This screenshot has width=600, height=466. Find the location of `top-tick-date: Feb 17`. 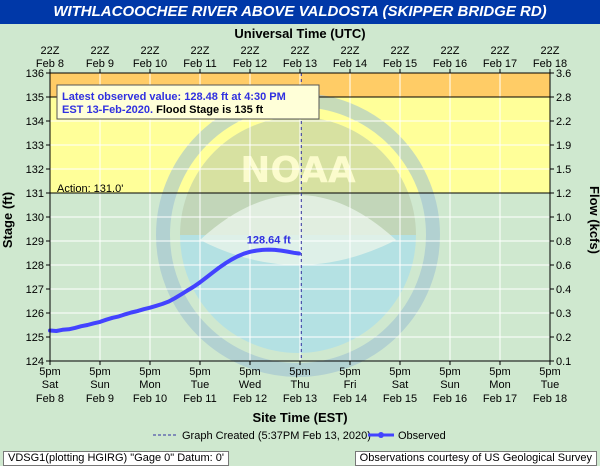

top-tick-date: Feb 17 is located at coordinates (500, 64).